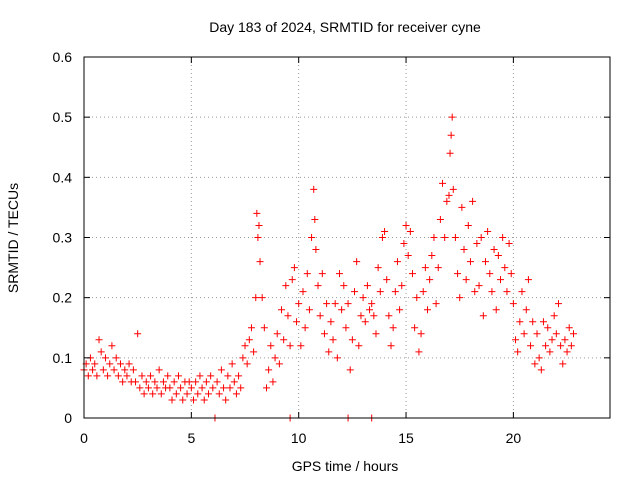  What do you see at coordinates (63, 177) in the screenshot?
I see `y-tick-label: 0.4` at bounding box center [63, 177].